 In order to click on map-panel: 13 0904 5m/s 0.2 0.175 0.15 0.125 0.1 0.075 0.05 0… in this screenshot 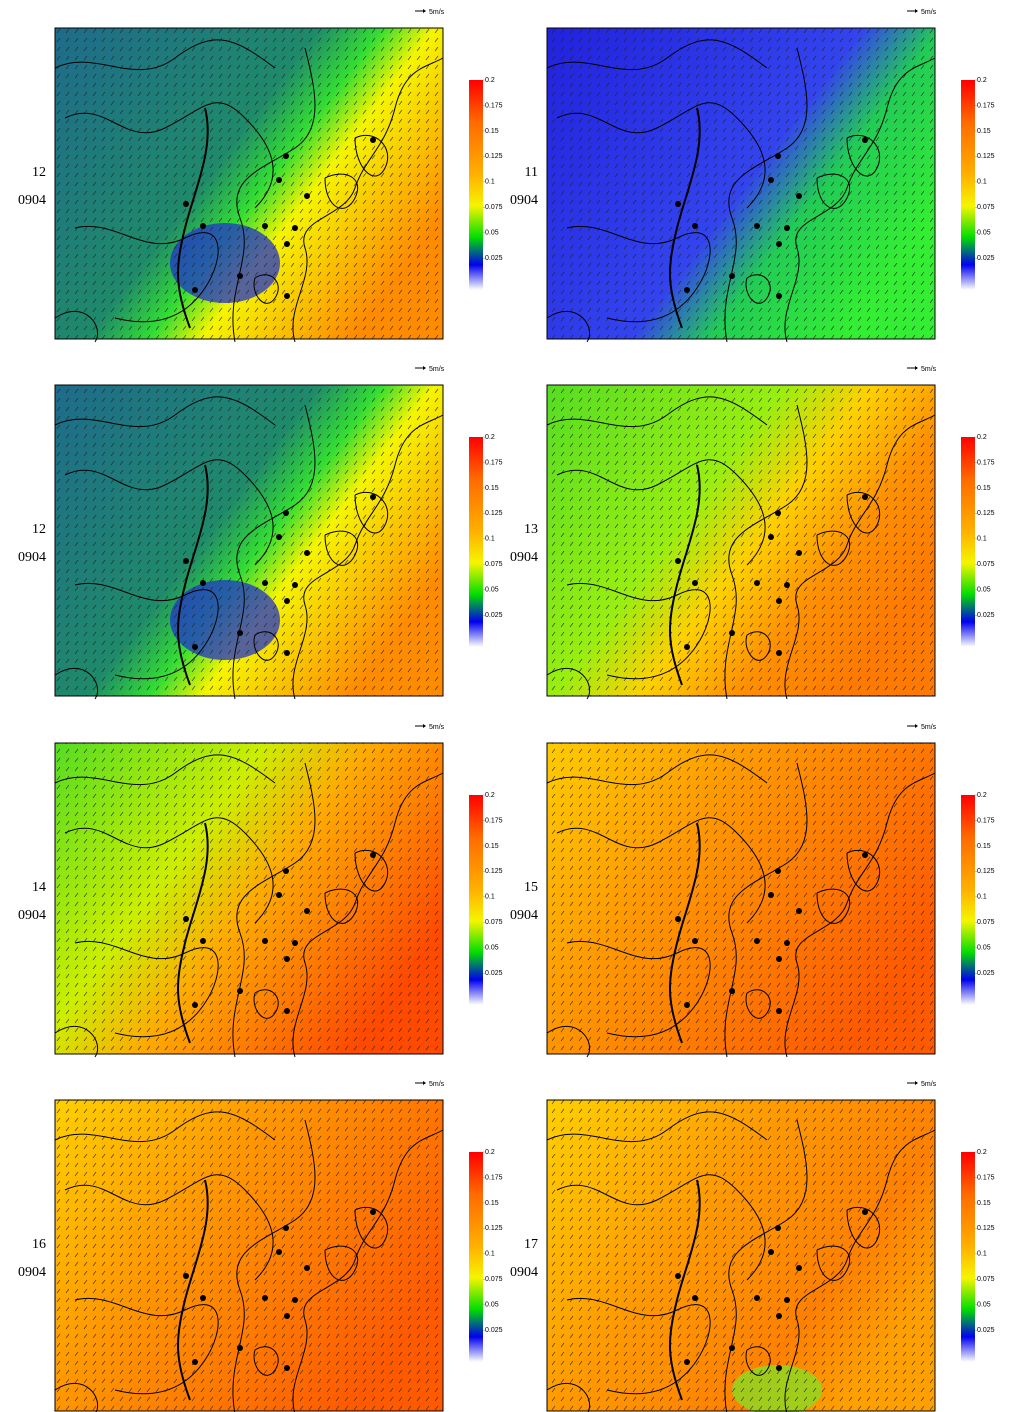, I will do `click(752, 533)`.